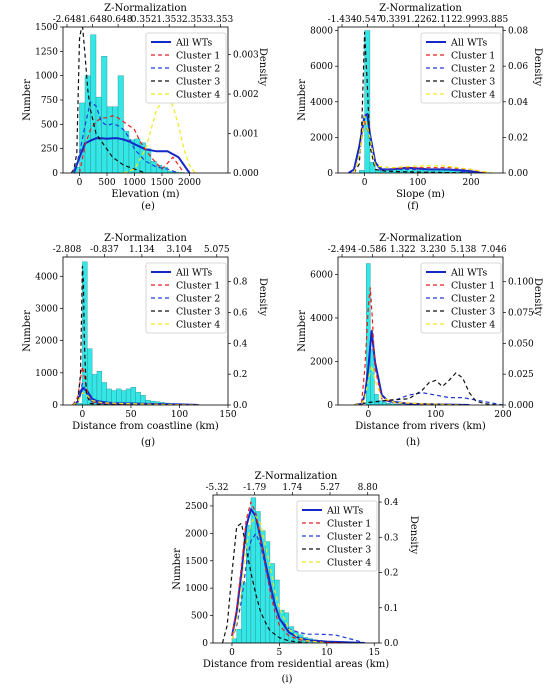 This screenshot has height=691, width=550. Describe the element at coordinates (220, 20) in the screenshot. I see `top-tick-label: 3.353` at that location.